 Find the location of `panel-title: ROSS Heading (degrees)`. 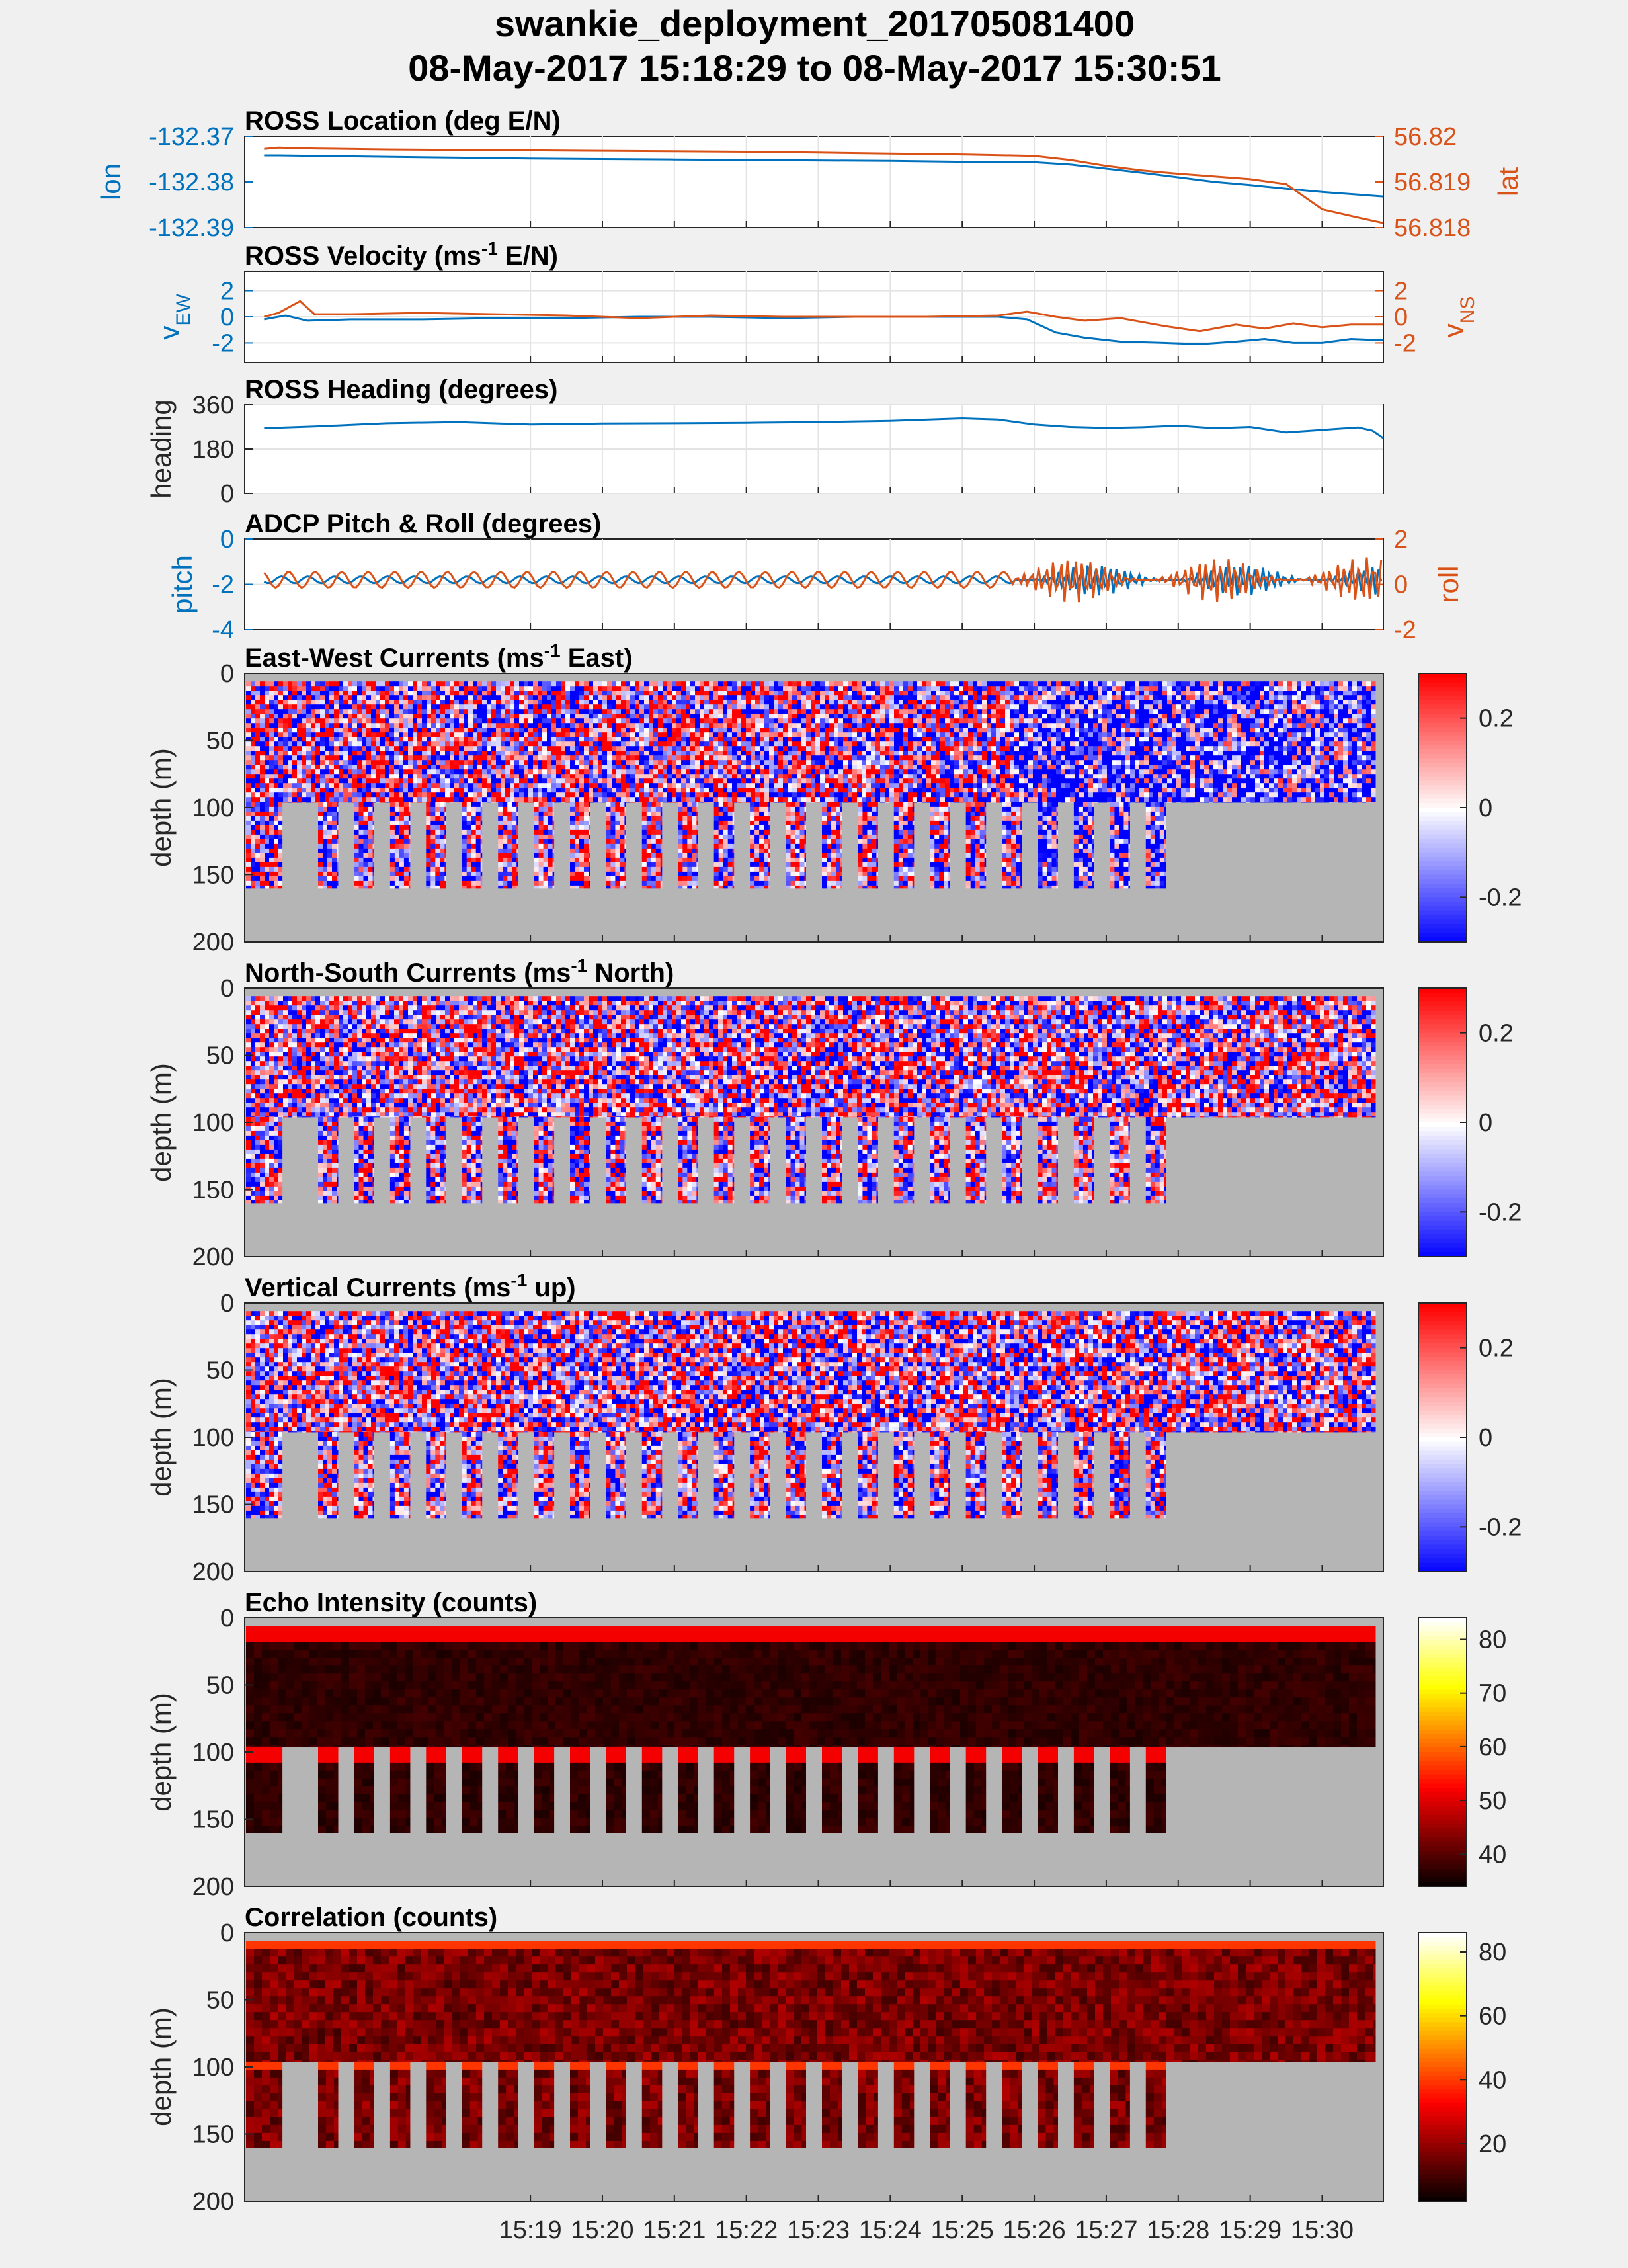

panel-title: ROSS Heading (degrees) is located at coordinates (401, 389).